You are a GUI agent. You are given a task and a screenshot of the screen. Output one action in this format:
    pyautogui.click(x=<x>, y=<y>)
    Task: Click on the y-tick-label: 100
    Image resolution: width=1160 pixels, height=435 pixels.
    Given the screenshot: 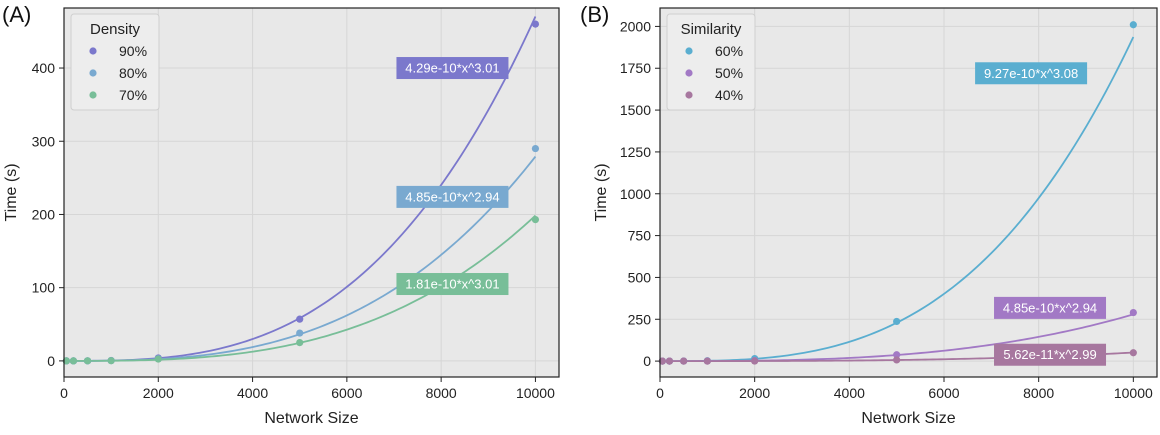 What is the action you would take?
    pyautogui.click(x=44, y=288)
    